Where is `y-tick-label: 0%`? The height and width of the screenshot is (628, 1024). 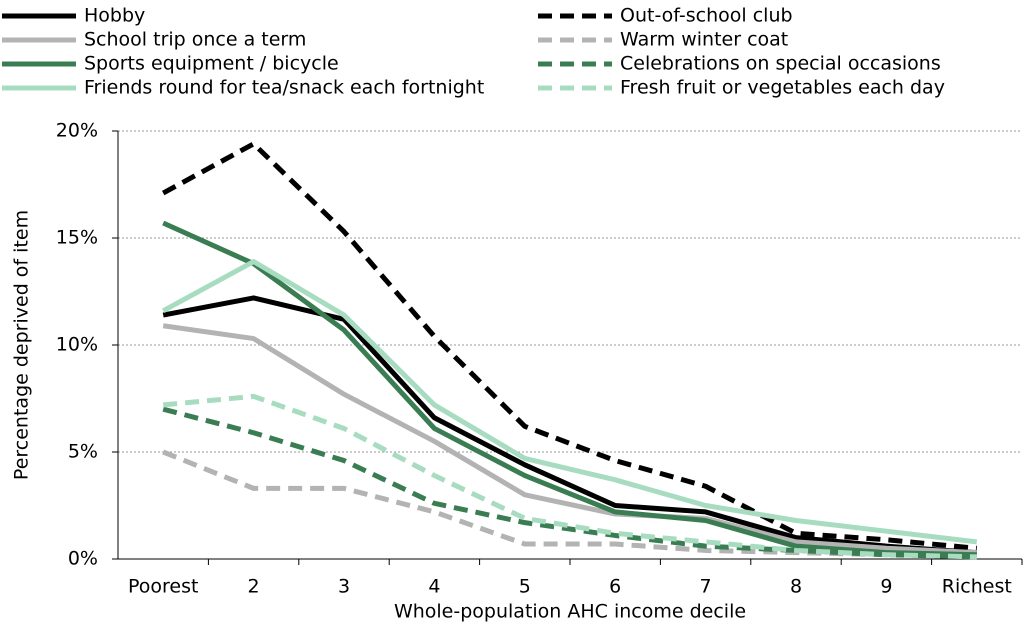 y-tick-label: 0% is located at coordinates (83, 559).